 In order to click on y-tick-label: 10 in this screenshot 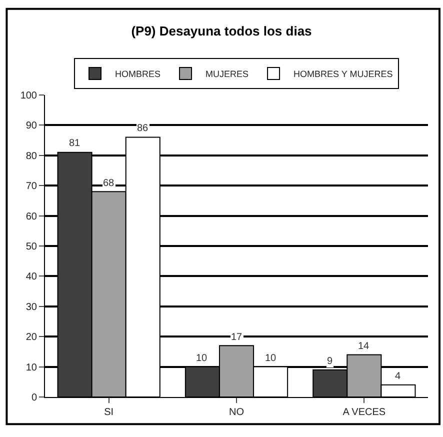, I will do `click(32, 368)`.